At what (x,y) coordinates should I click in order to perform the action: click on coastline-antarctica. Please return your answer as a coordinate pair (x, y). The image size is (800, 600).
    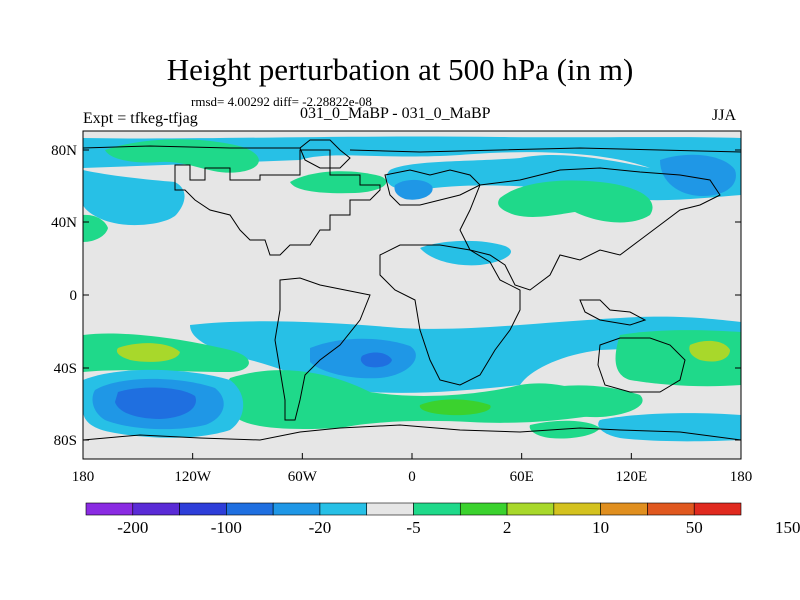
    Looking at the image, I should click on (412, 432).